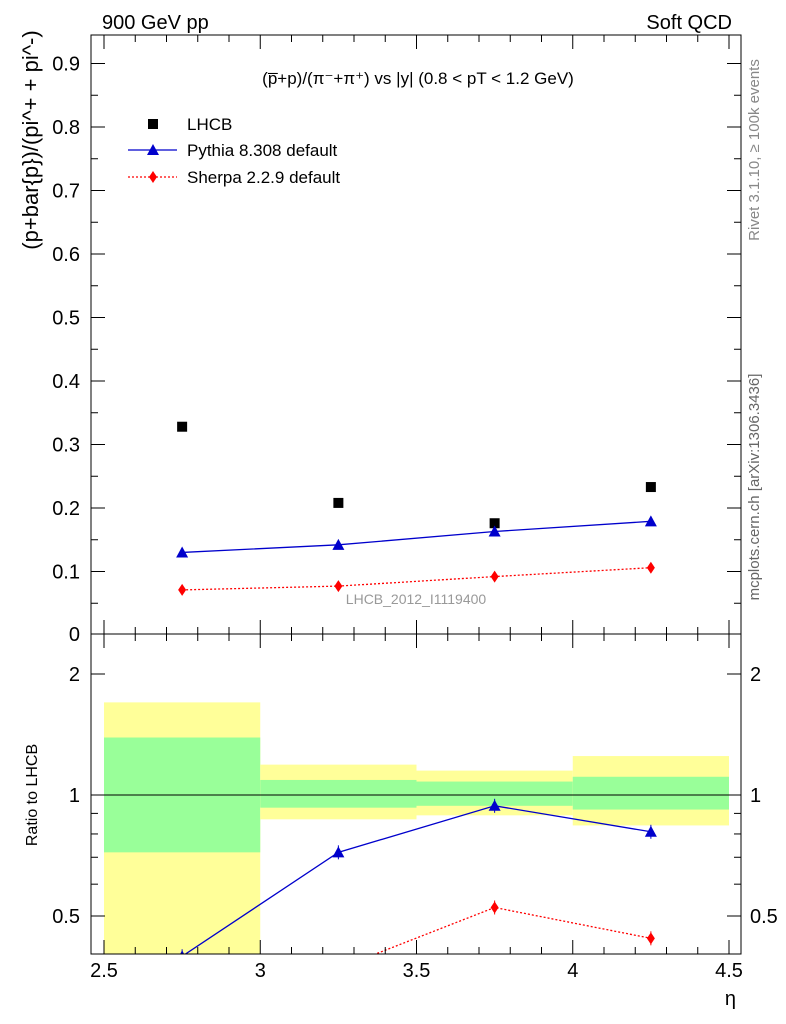 The height and width of the screenshot is (1024, 786). I want to click on x-tick-label: 3, so click(260, 971).